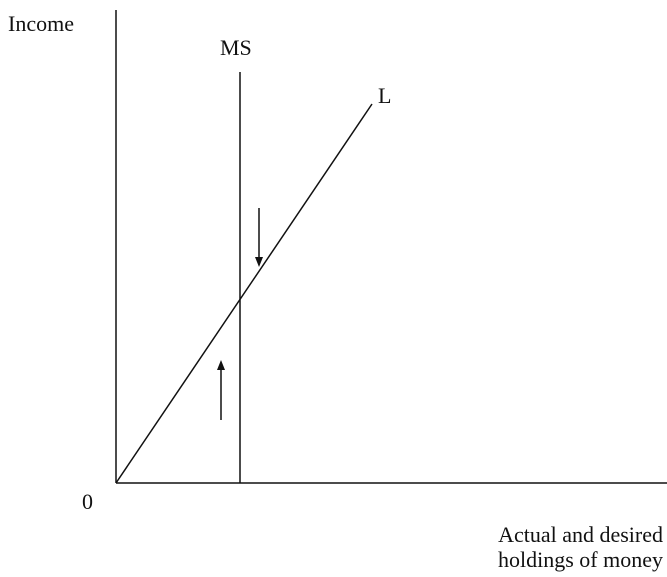 This screenshot has height=577, width=667. Describe the element at coordinates (385, 95) in the screenshot. I see `liquidity-label: L` at that location.